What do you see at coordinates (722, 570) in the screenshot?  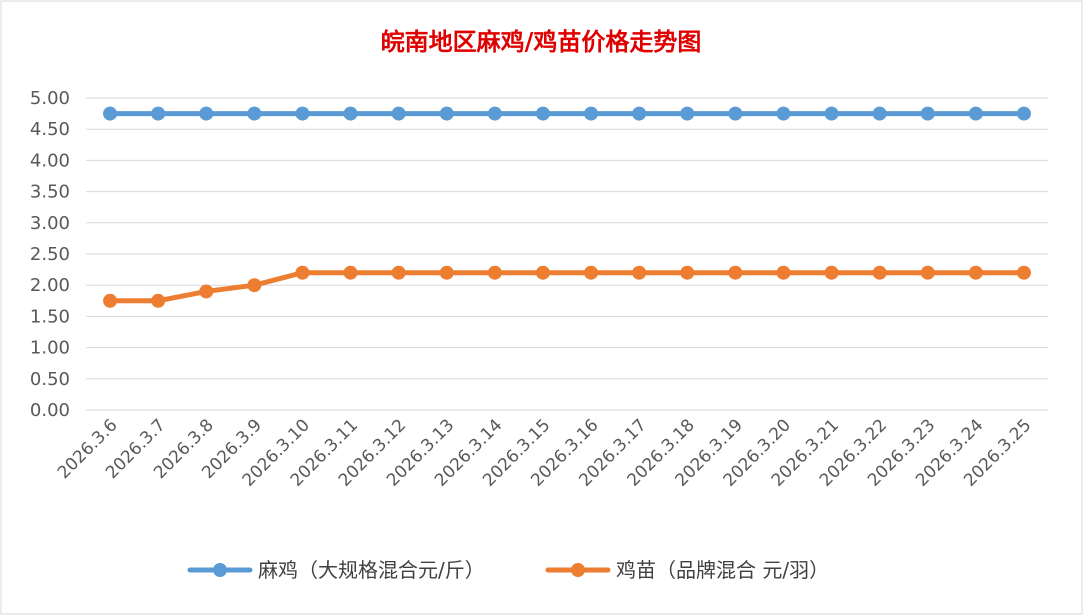 I see `legend-label: 鸡苗（品牌混合 元/羽）` at bounding box center [722, 570].